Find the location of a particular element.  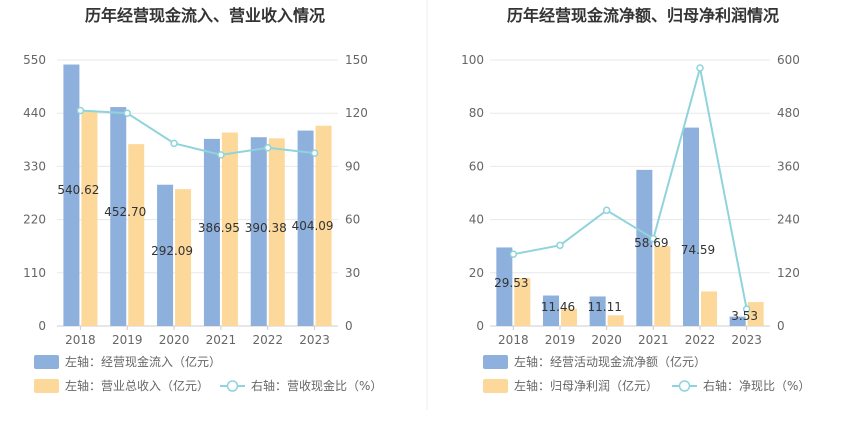

chart1-left-tick-label: 550 is located at coordinates (34, 60).